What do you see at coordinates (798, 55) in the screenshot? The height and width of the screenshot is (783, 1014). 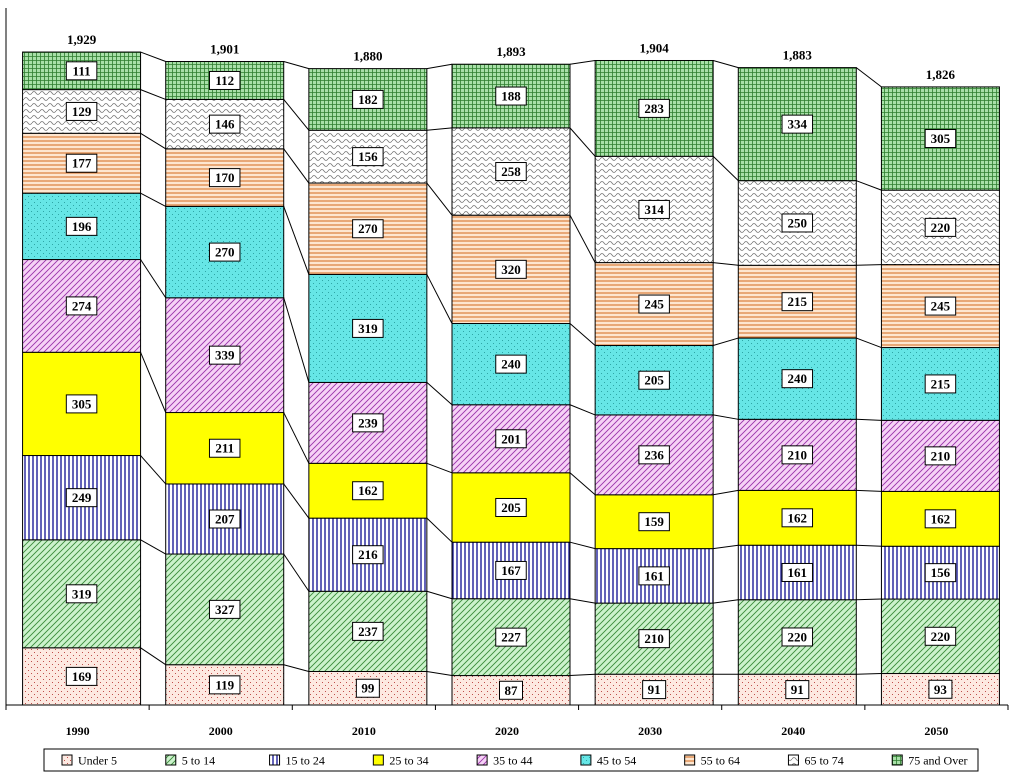 I see `total-label-2040: 1,883` at bounding box center [798, 55].